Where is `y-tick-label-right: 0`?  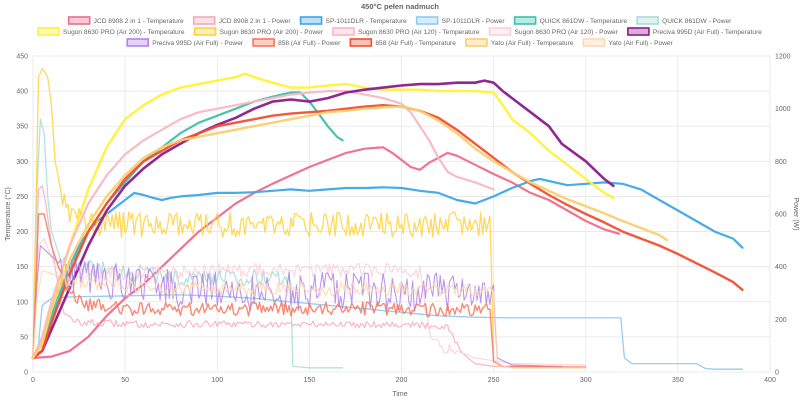
y-tick-label-right: 0 is located at coordinates (777, 373).